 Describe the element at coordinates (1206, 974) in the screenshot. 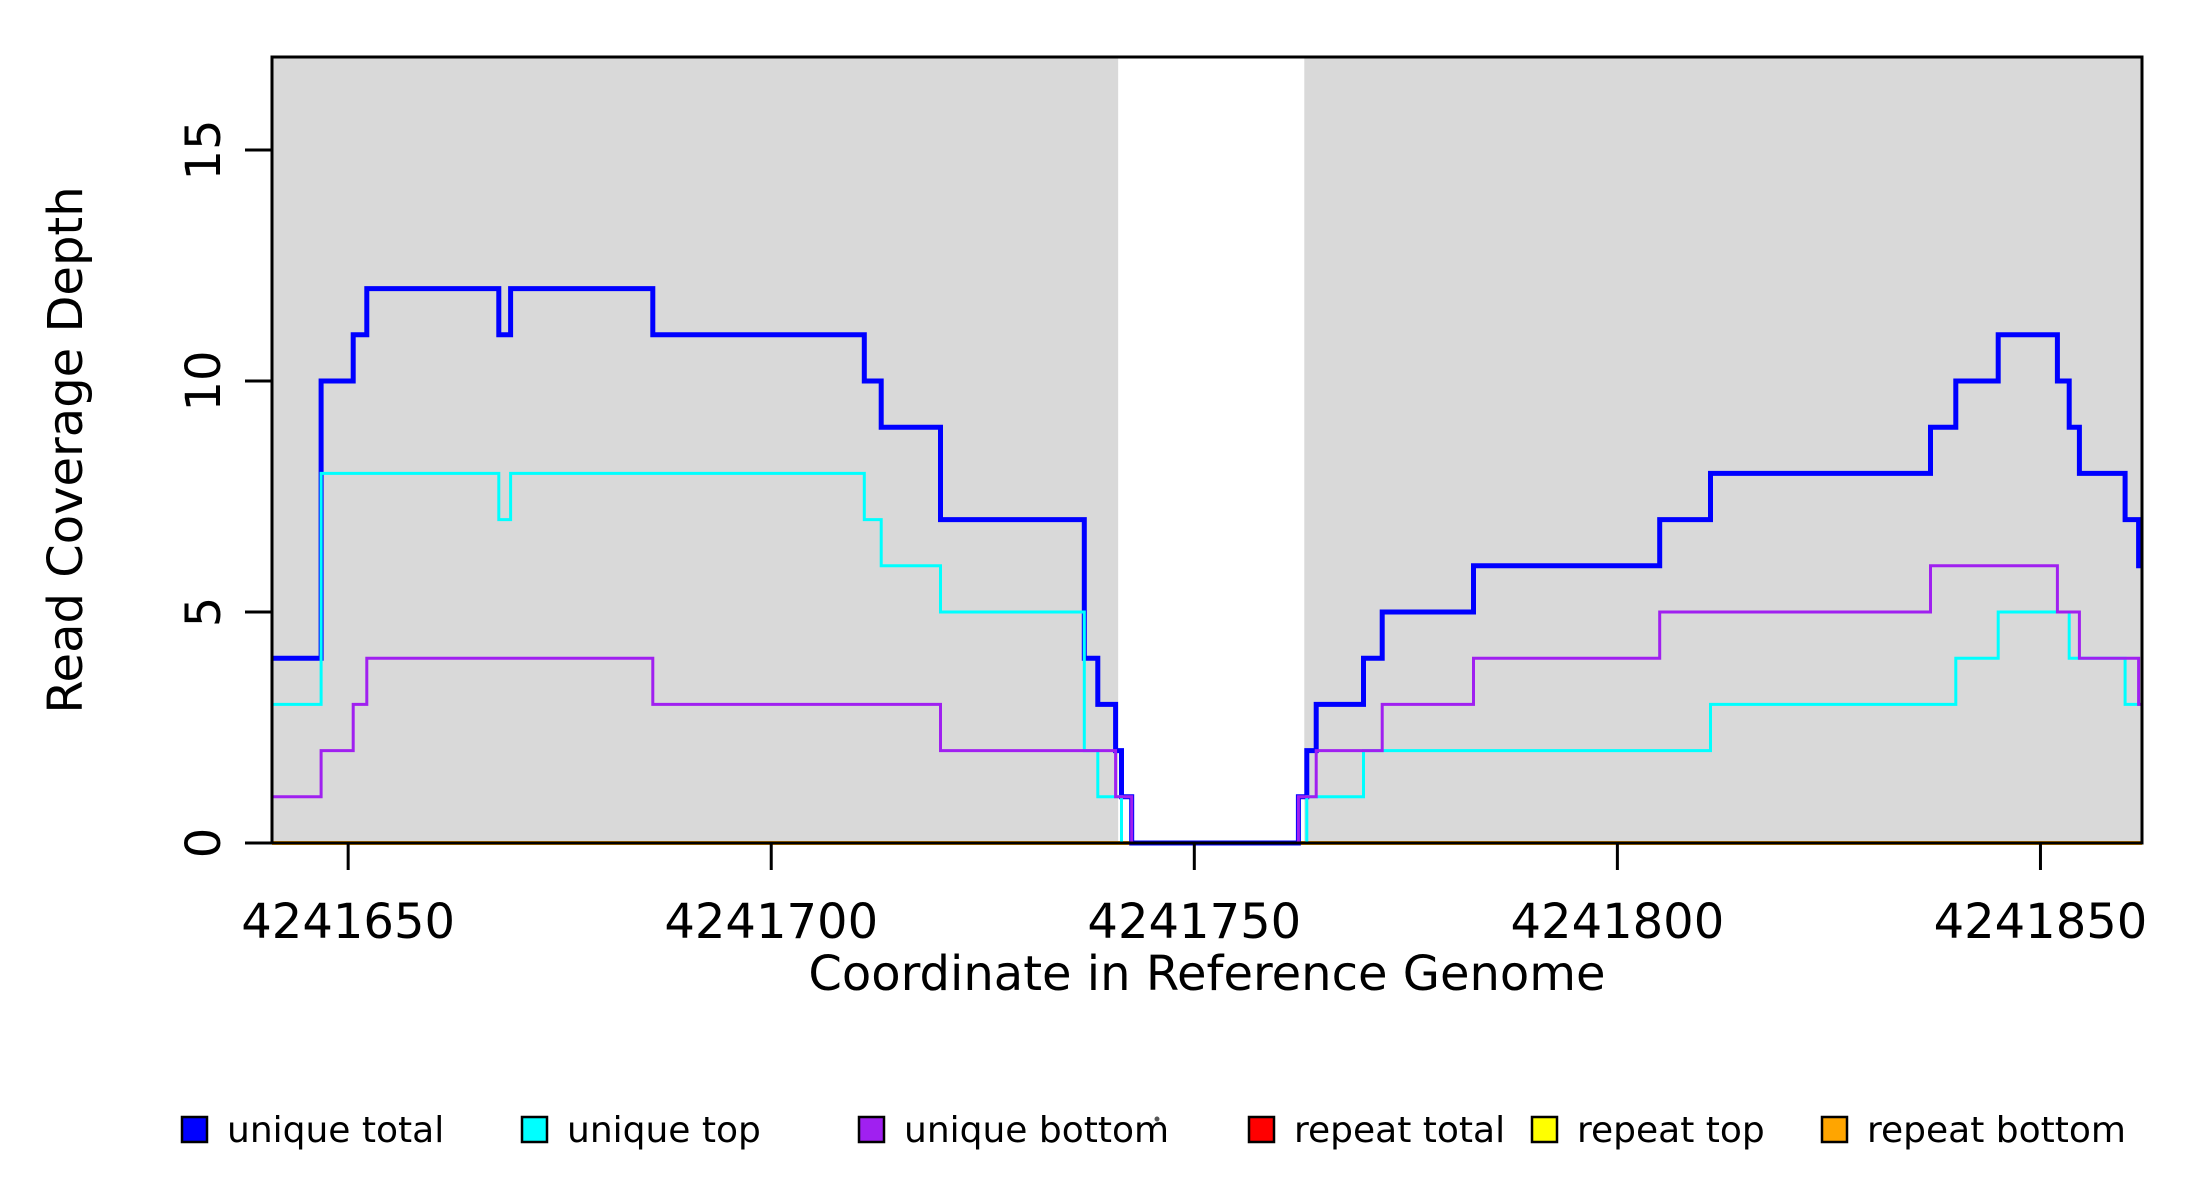

I see `x-axis-title: Coordinate in Reference Genome` at that location.